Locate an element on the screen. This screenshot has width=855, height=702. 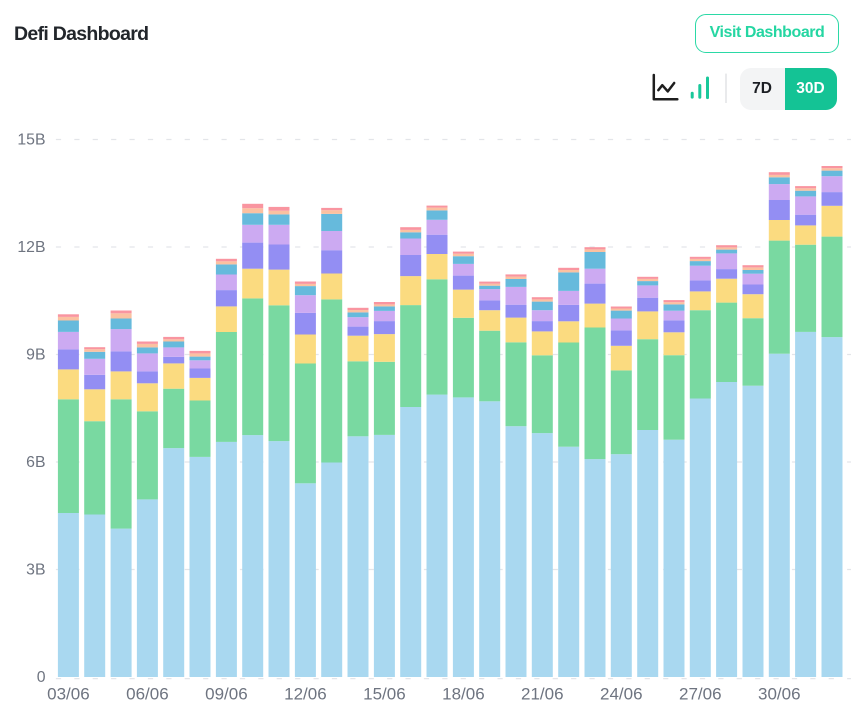
svg-text: 06/06 is located at coordinates (147, 693).